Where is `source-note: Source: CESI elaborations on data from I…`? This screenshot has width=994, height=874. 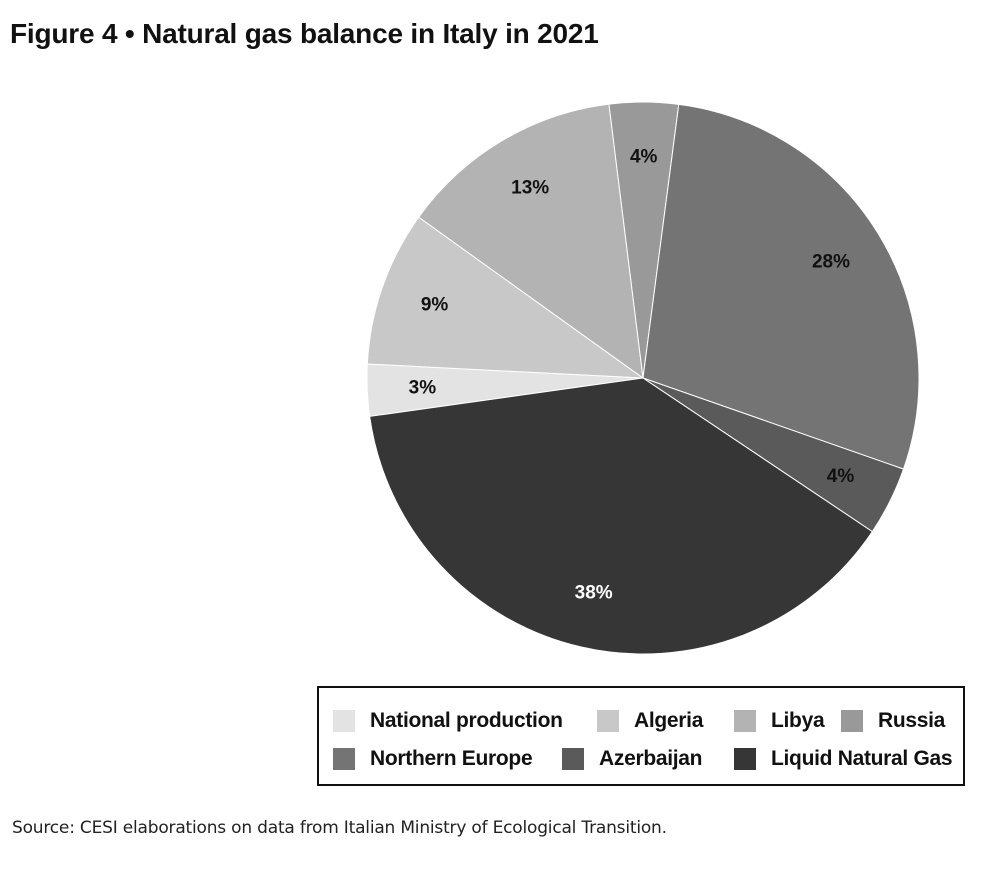
source-note: Source: CESI elaborations on data from I… is located at coordinates (339, 828).